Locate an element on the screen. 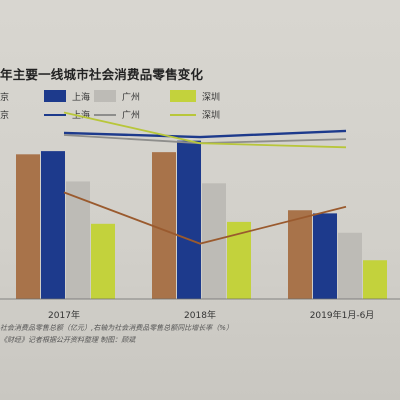  legend-swatch-shenzhen is located at coordinates (183, 96).